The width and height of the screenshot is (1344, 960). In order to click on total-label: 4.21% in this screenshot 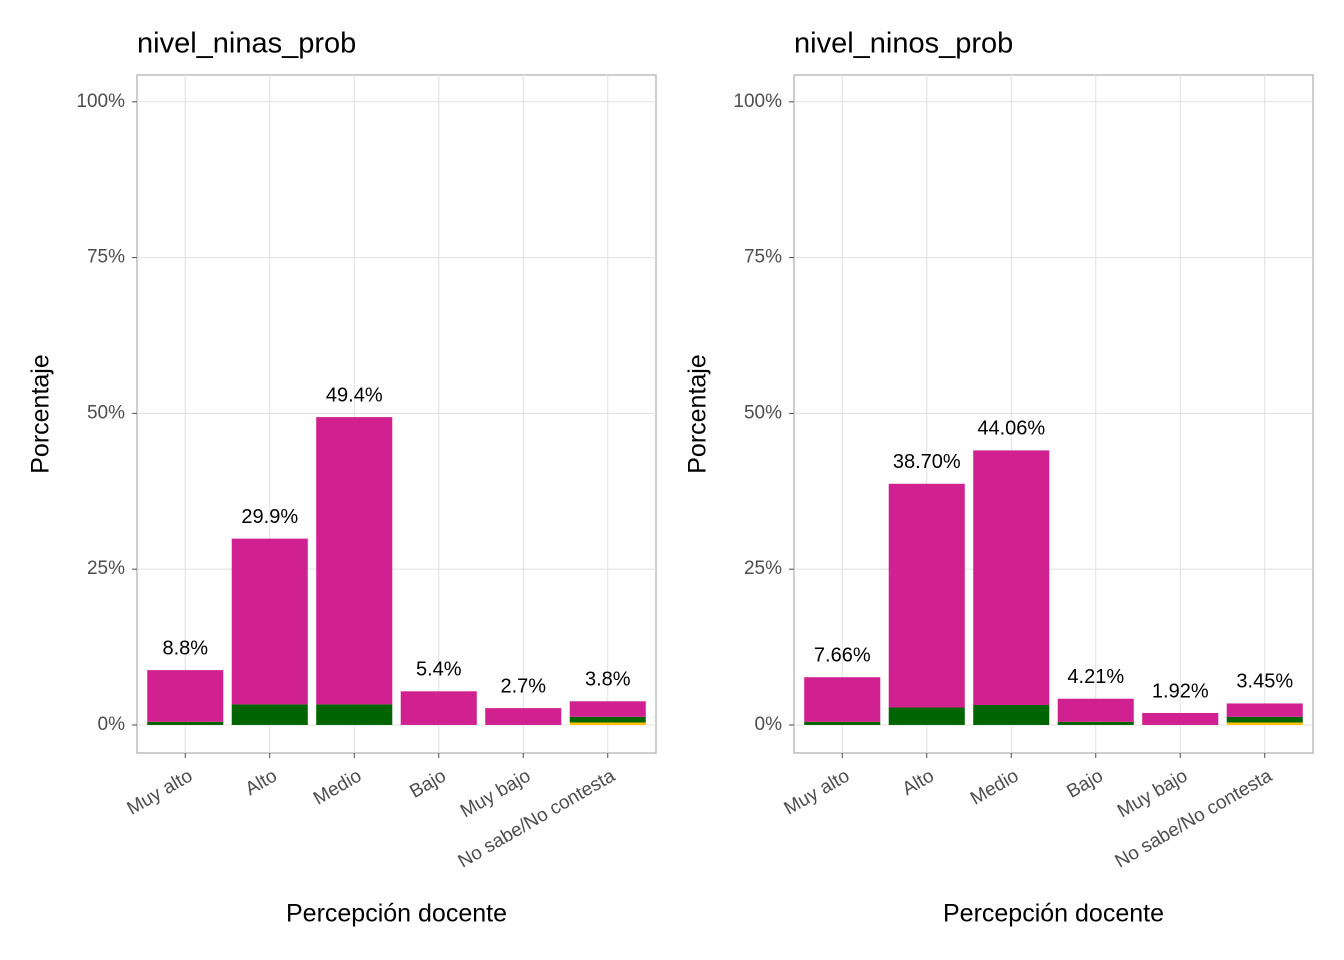, I will do `click(1095, 677)`.